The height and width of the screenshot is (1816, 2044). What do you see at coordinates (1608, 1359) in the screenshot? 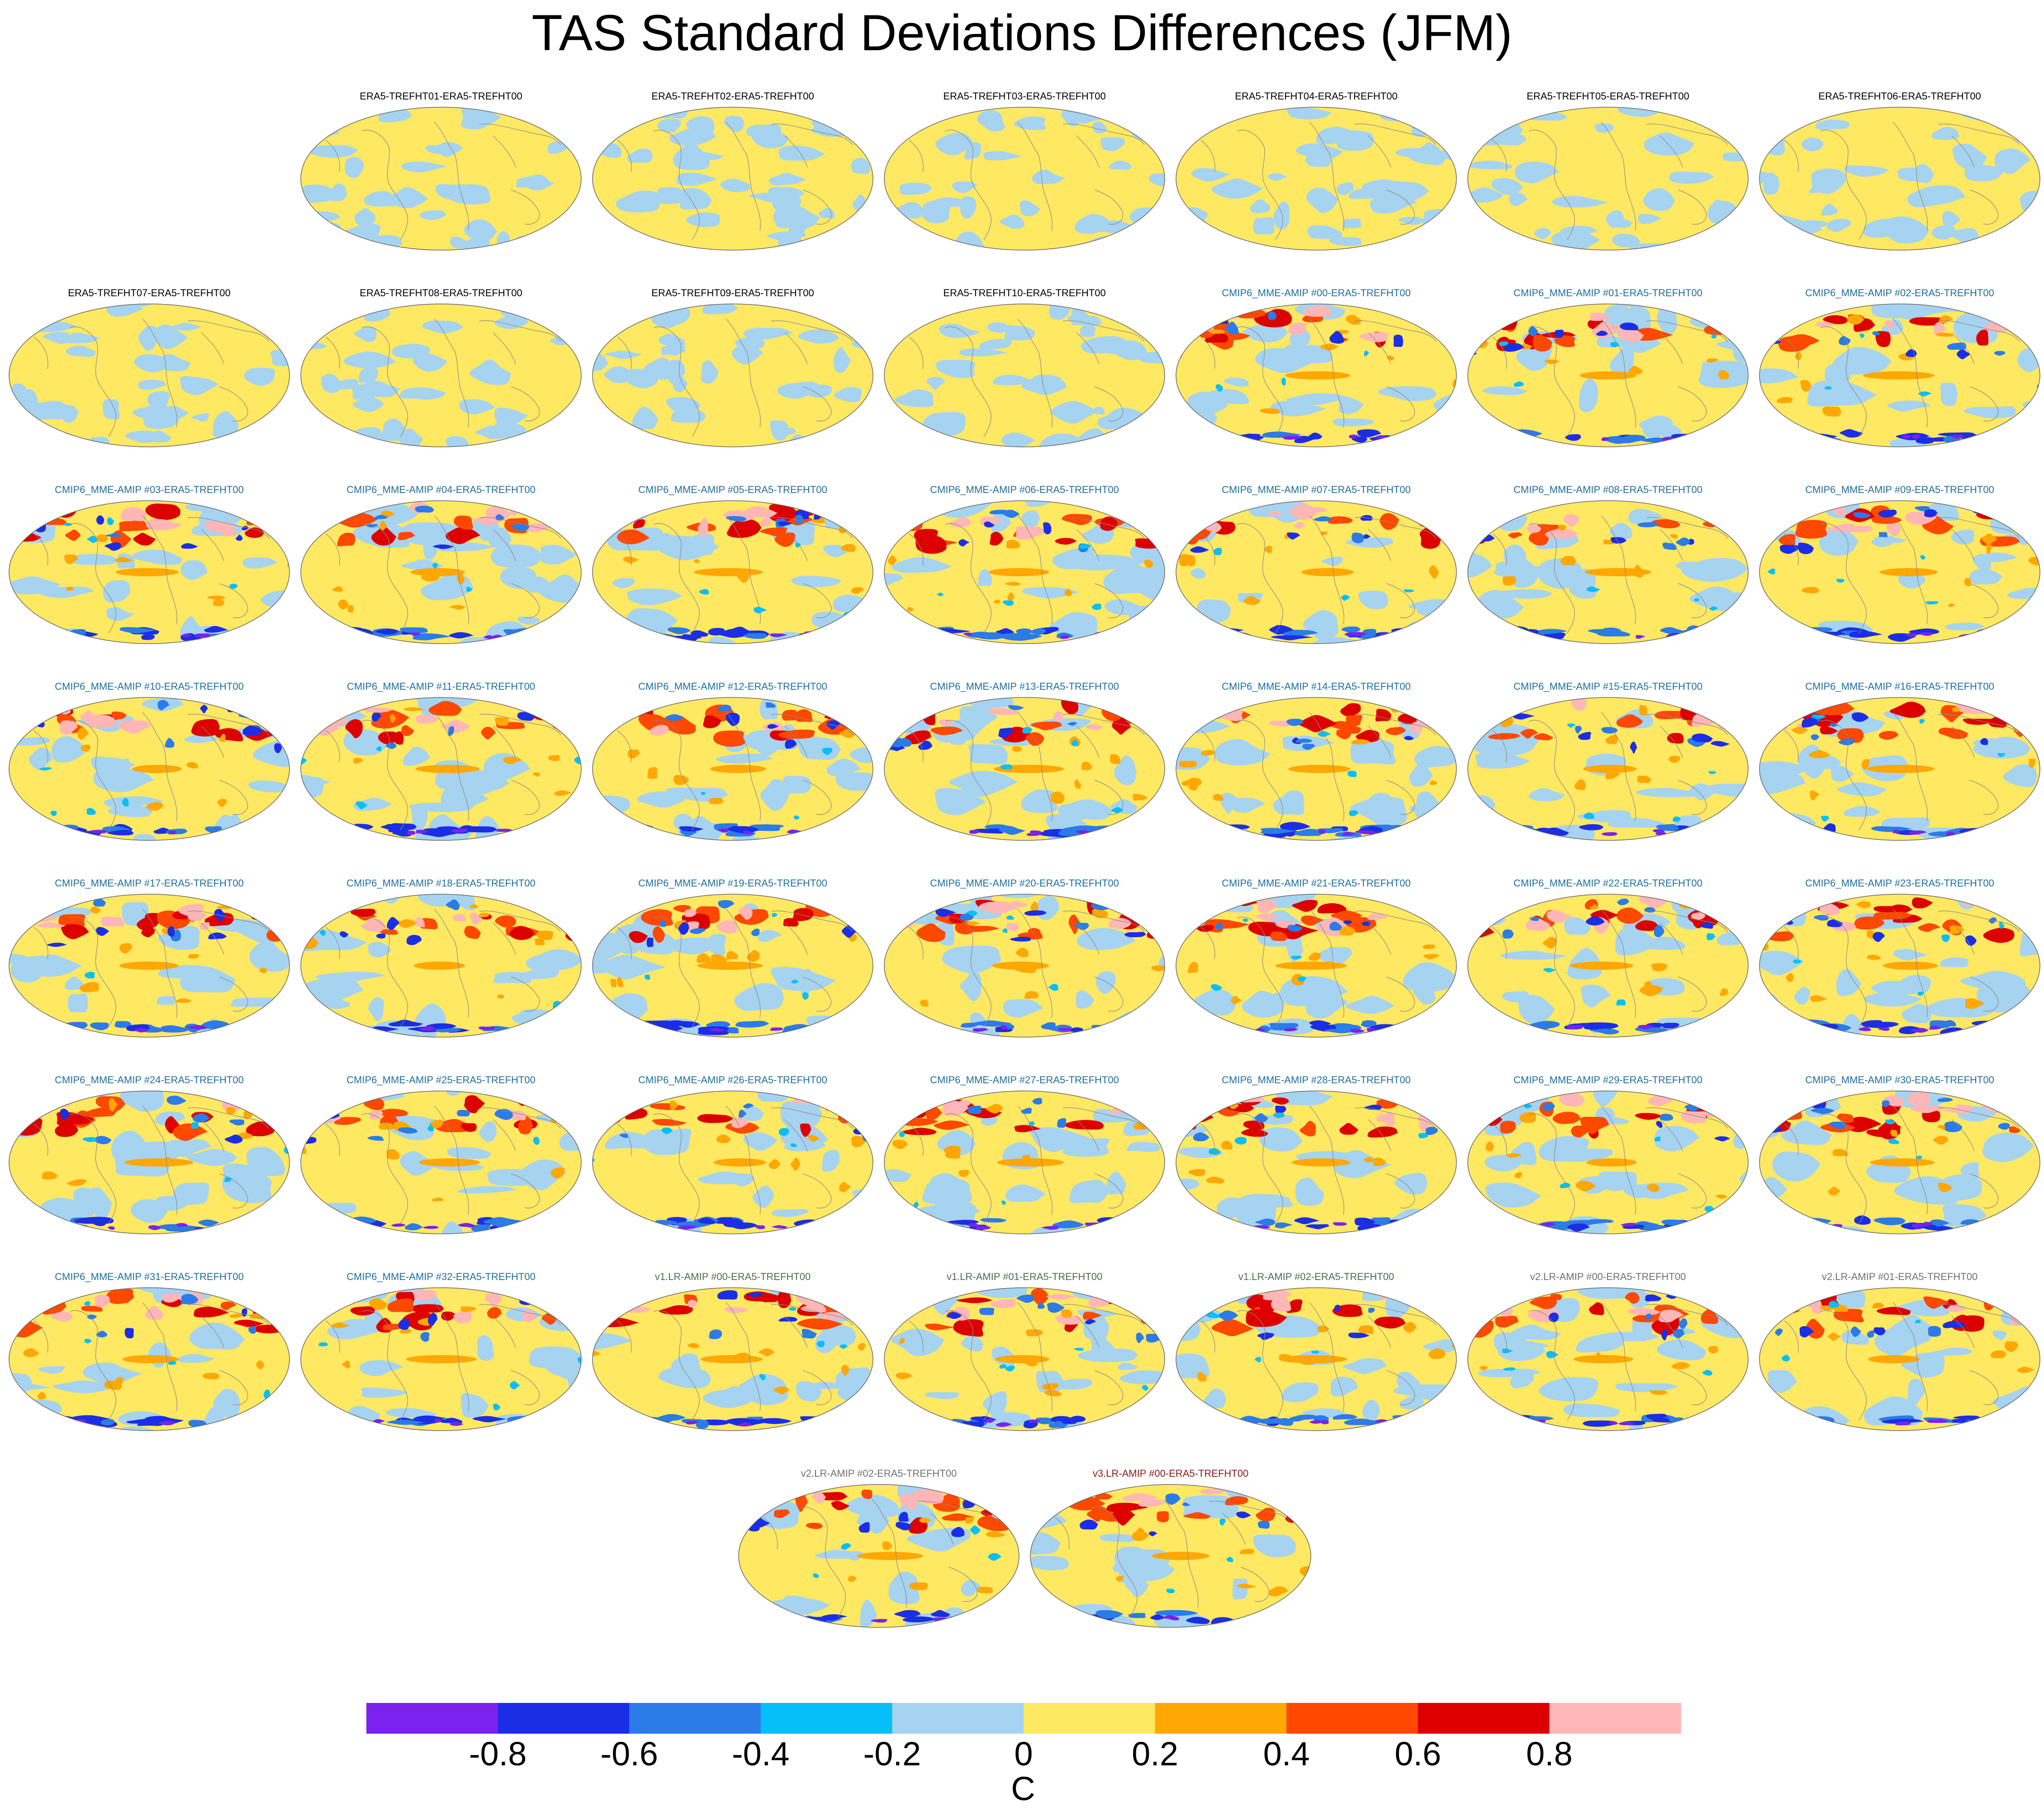
I see `map-outline` at bounding box center [1608, 1359].